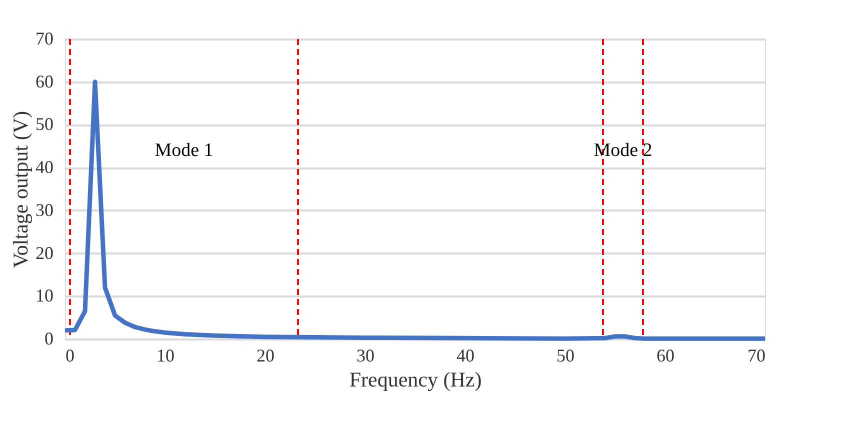 The image size is (854, 446). Describe the element at coordinates (49, 338) in the screenshot. I see `y-tick-label: 0` at that location.